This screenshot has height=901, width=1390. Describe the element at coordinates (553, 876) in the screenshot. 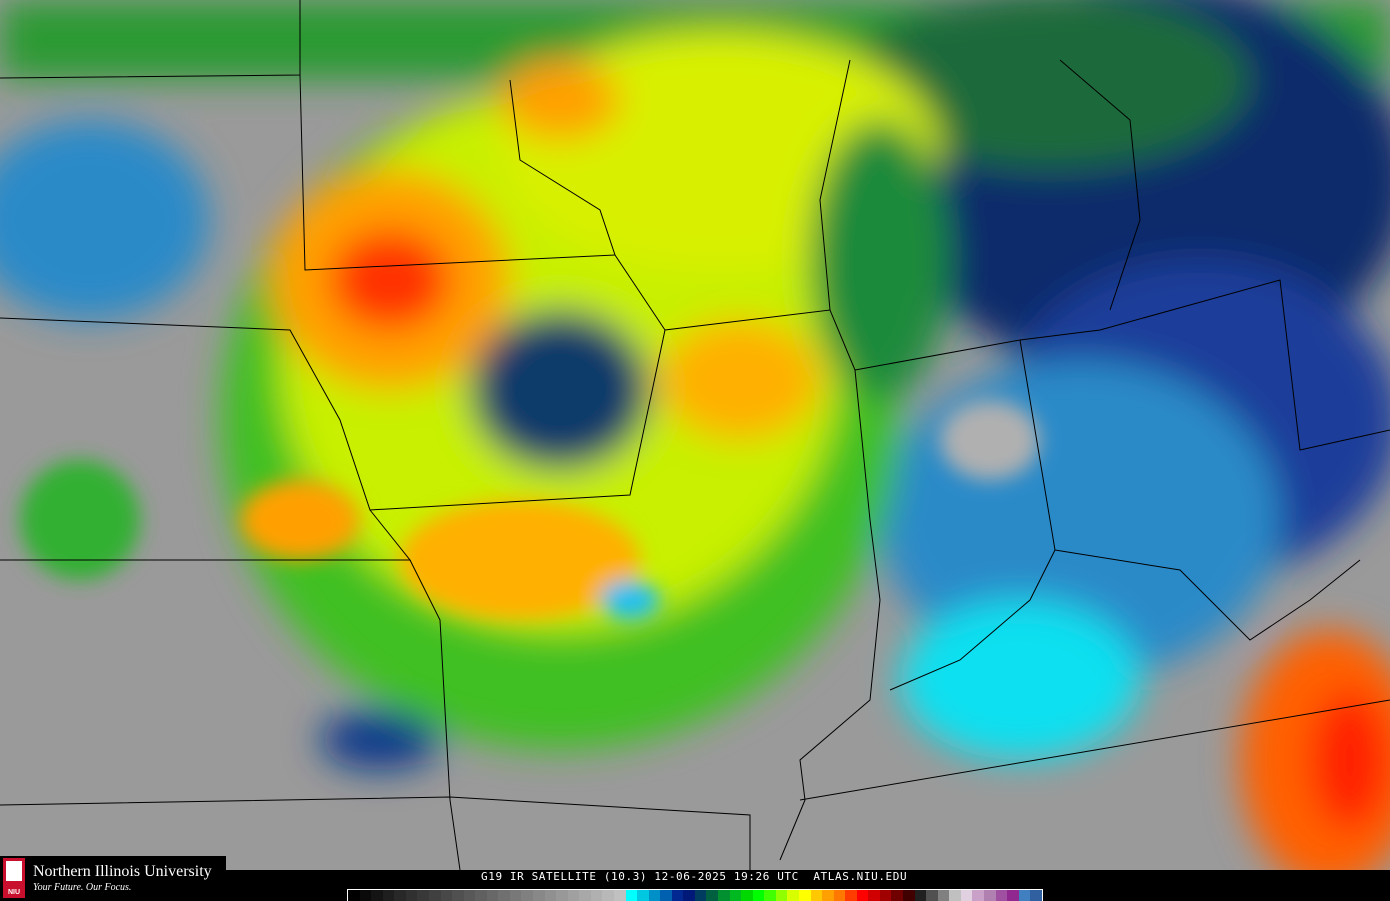

I see `caption-product: IR SATELLITE` at that location.